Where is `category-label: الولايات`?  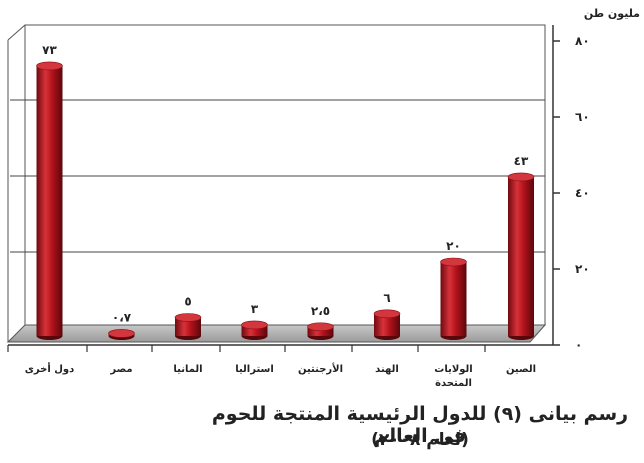 category-label: الولايات is located at coordinates (453, 369).